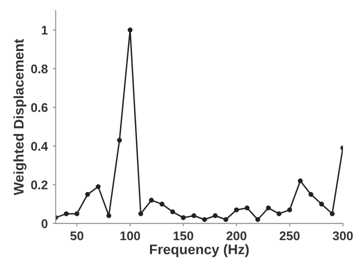 This screenshot has width=359, height=266. I want to click on y-tick-label: 0.2, so click(39, 185).